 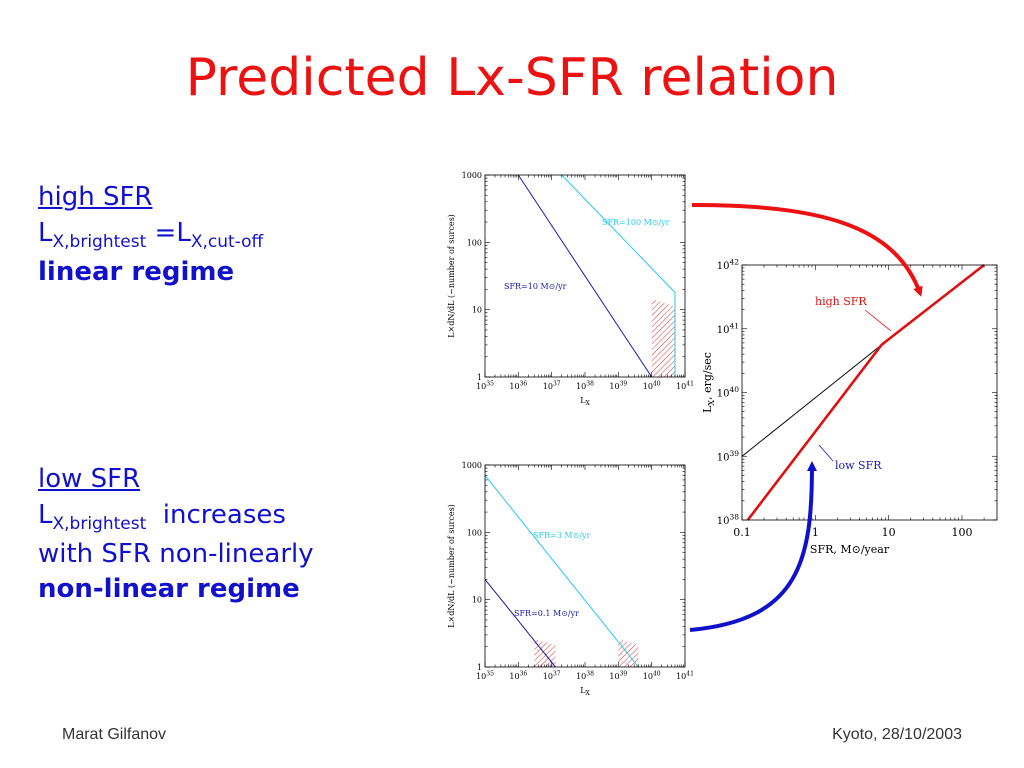 I want to click on x-axis-label: SFR, M⊙/year, so click(x=850, y=549).